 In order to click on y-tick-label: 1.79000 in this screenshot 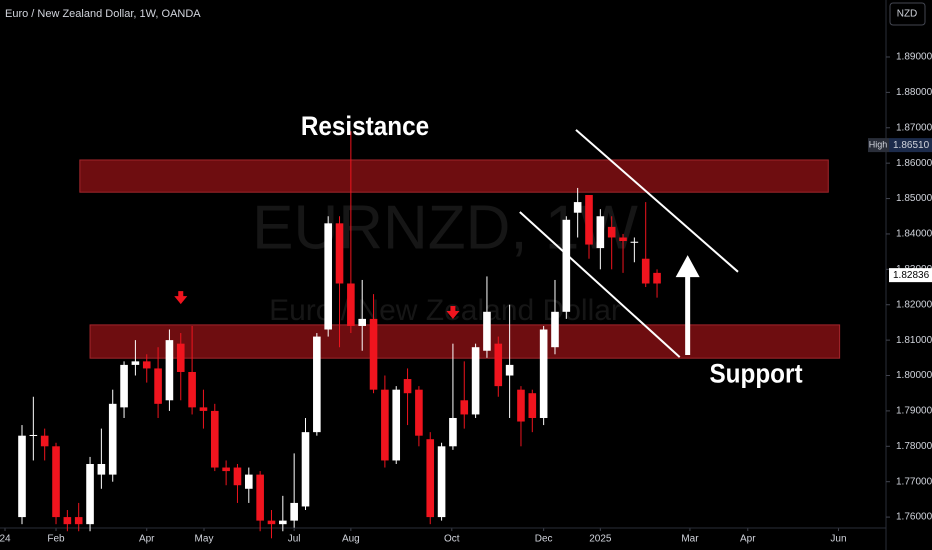, I will do `click(914, 411)`.